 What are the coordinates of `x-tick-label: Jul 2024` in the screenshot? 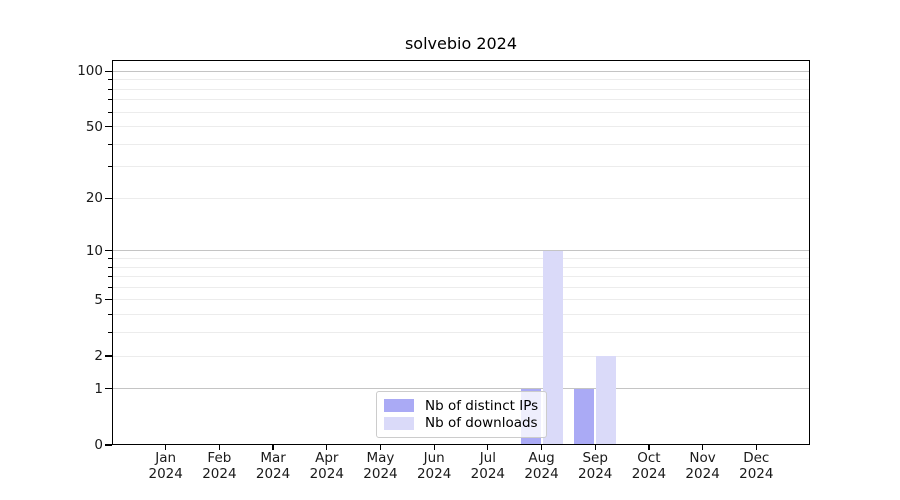 It's located at (488, 466).